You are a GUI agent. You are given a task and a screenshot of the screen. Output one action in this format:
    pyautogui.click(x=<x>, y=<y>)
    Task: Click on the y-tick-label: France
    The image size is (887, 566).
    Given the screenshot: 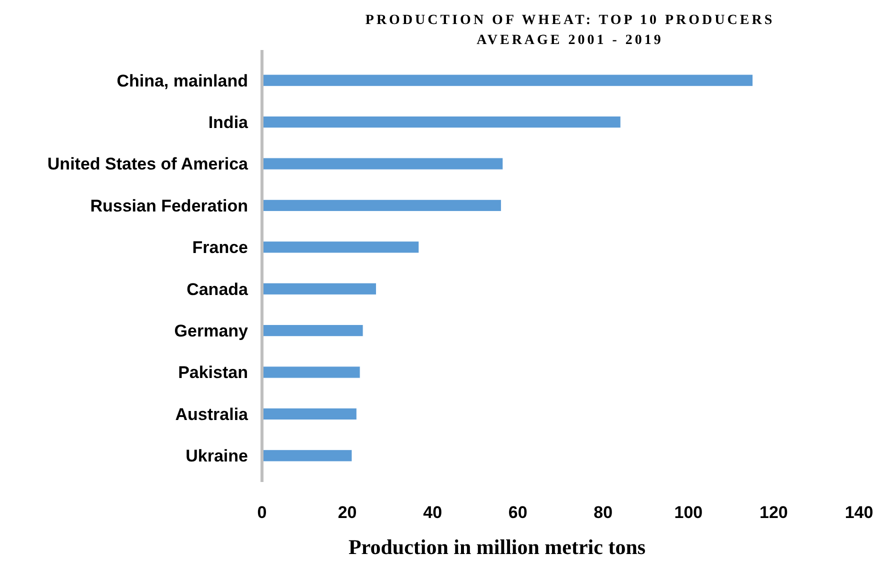 What is the action you would take?
    pyautogui.click(x=220, y=248)
    